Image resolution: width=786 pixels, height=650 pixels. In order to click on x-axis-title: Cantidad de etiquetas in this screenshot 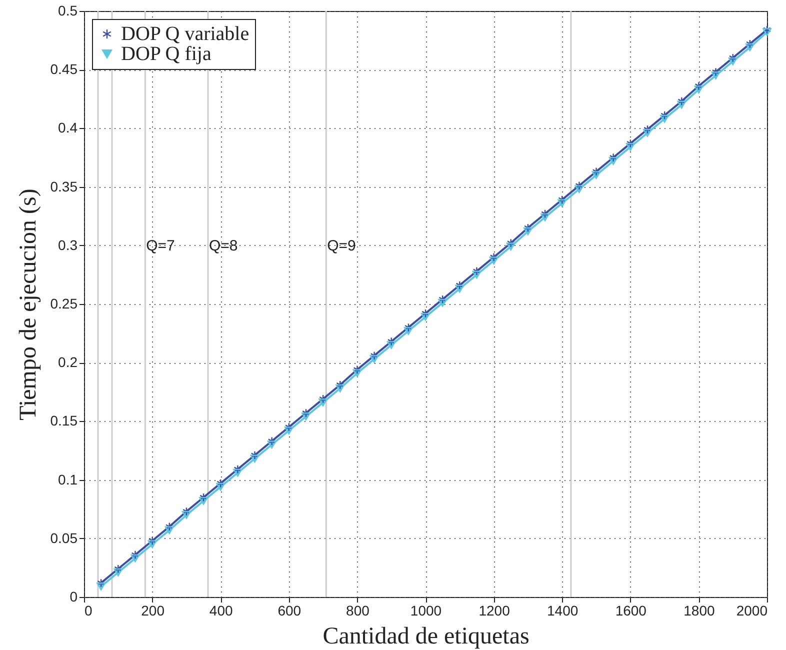, I will do `click(426, 637)`.